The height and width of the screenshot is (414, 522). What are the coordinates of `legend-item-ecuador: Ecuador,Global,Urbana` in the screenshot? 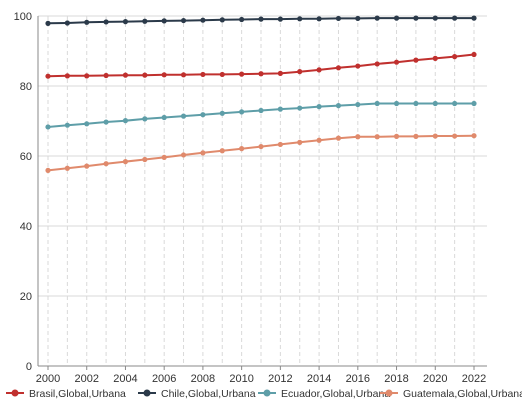 It's located at (324, 394).